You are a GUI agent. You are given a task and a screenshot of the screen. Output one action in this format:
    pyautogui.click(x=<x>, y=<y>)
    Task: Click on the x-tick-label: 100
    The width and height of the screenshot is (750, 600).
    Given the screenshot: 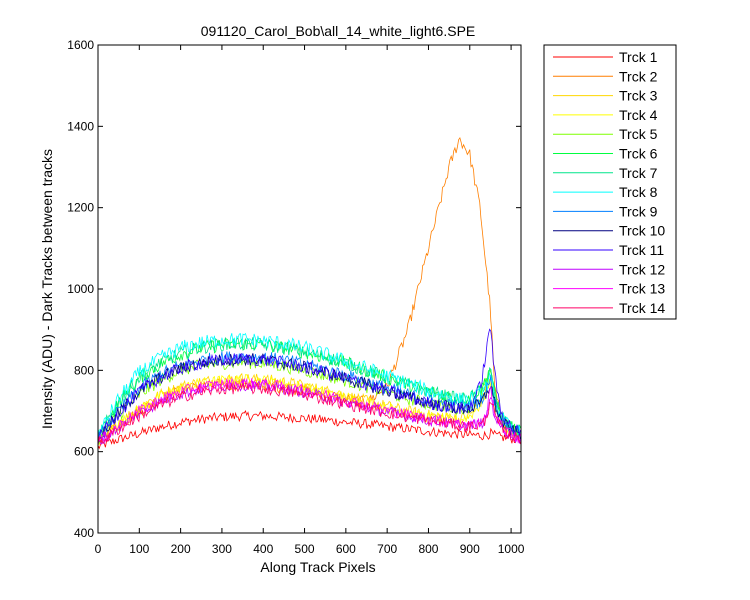 What is the action you would take?
    pyautogui.click(x=139, y=549)
    